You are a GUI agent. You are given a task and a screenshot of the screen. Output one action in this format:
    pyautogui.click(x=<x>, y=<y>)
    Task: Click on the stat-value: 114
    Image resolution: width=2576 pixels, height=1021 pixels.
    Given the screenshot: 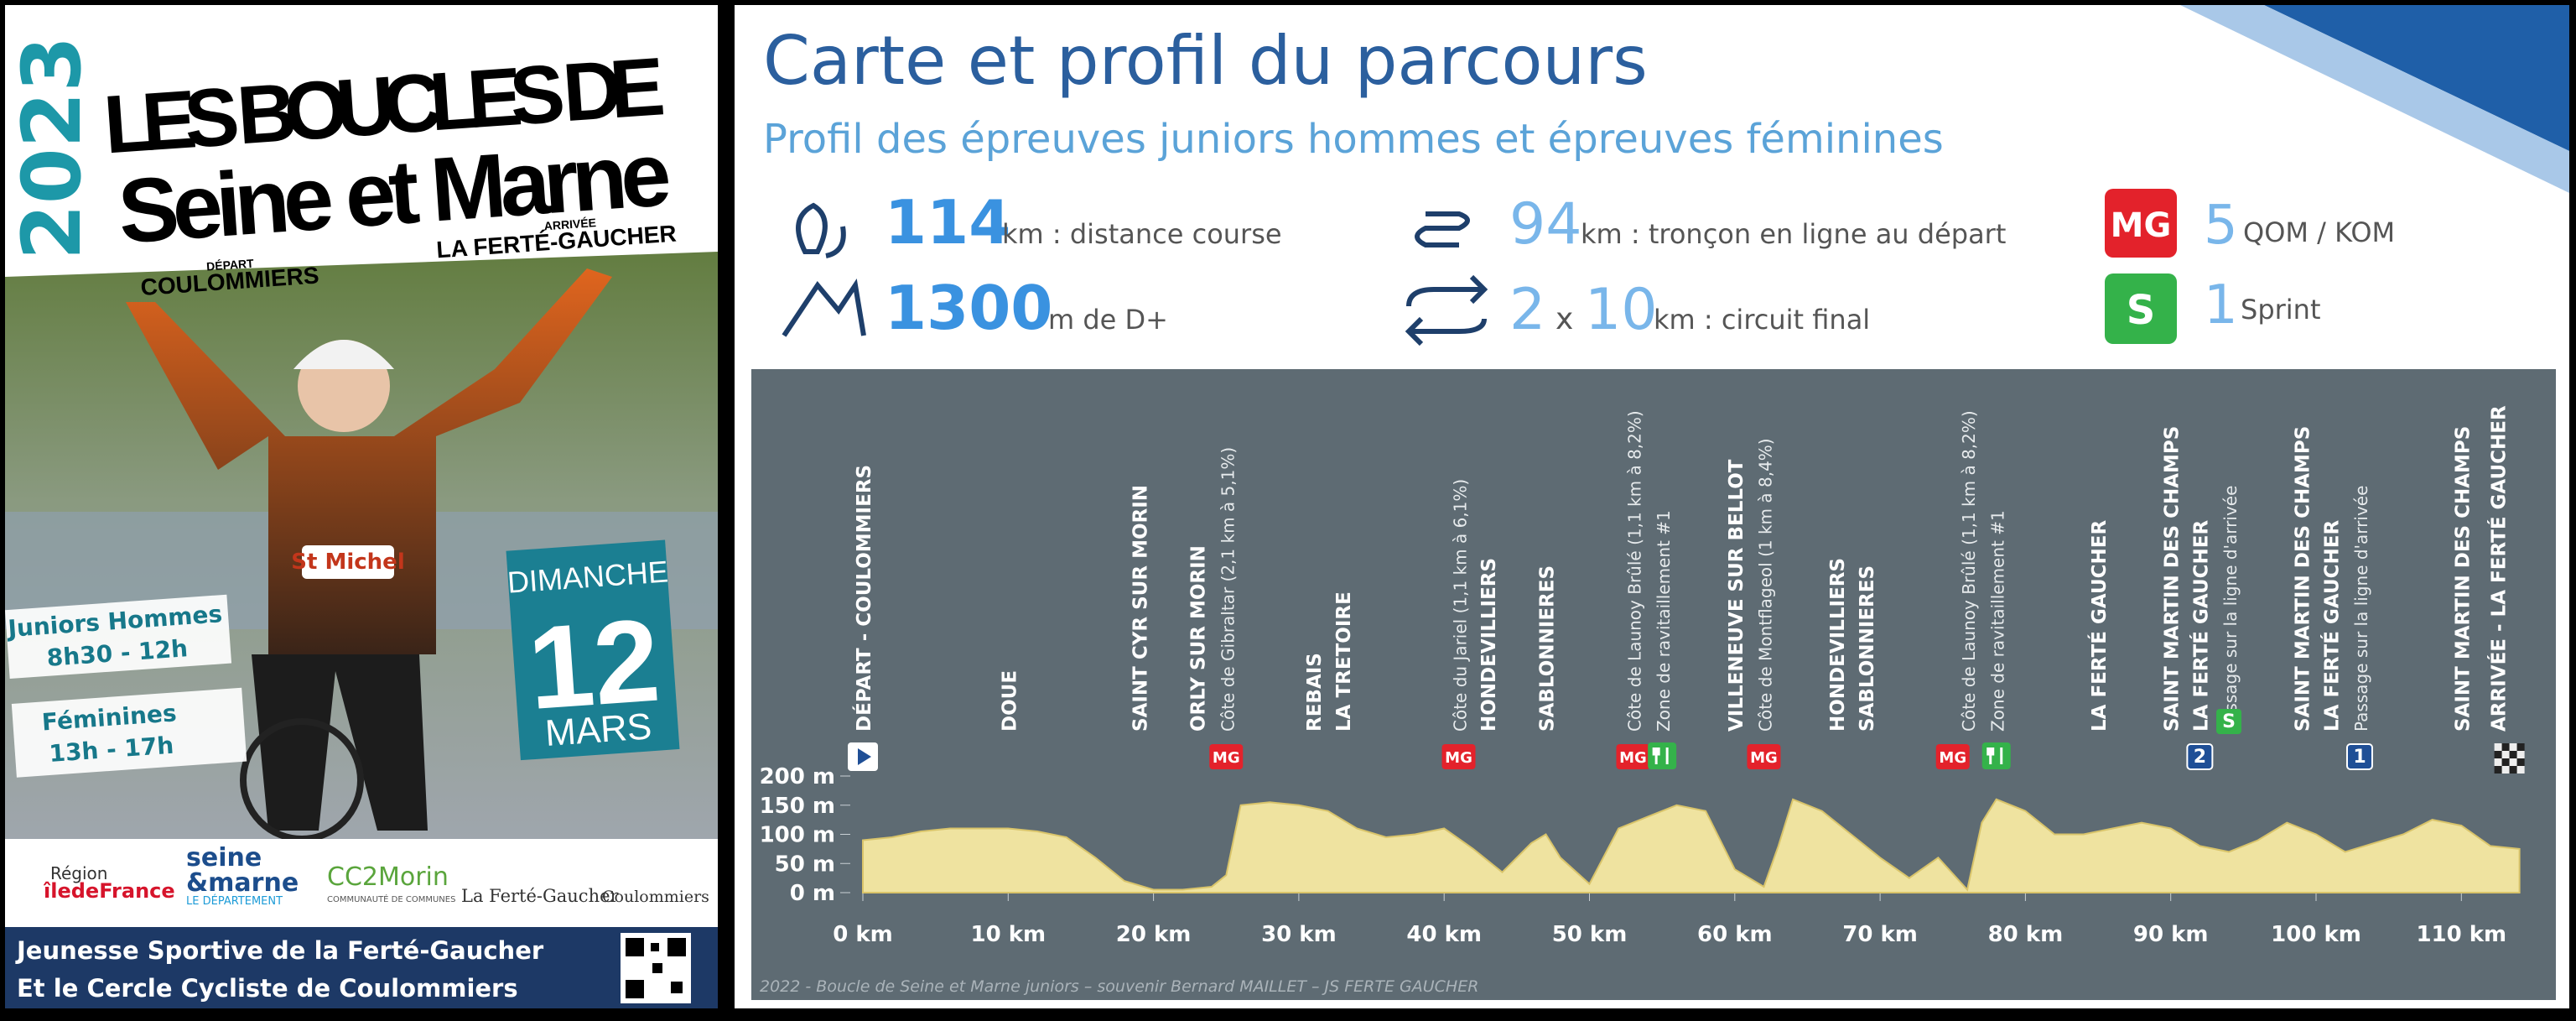 What is the action you would take?
    pyautogui.click(x=947, y=222)
    